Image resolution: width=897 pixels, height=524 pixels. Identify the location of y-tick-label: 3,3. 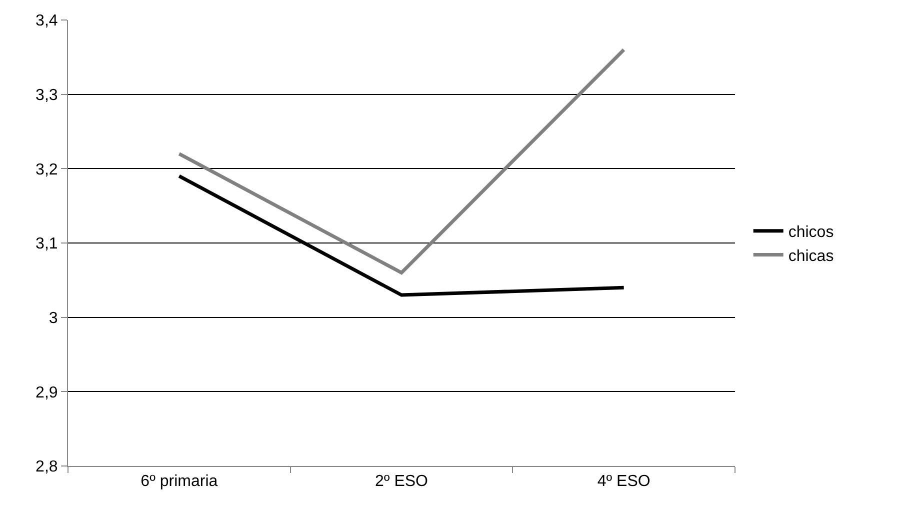
(47, 95).